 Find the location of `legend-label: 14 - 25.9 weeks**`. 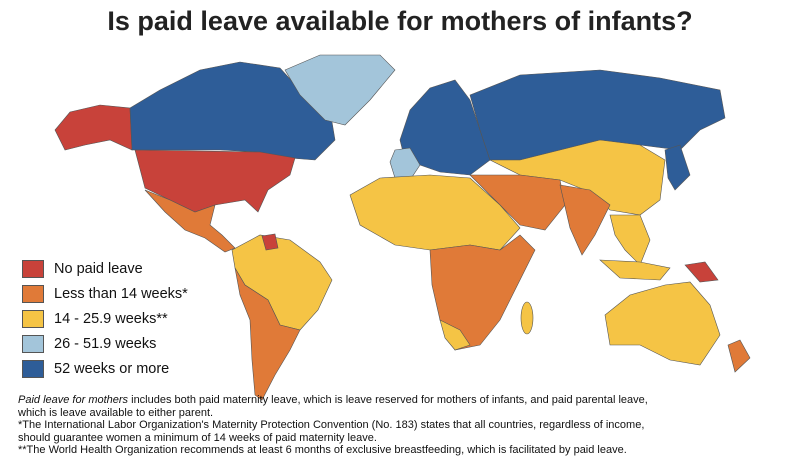

legend-label: 14 - 25.9 weeks** is located at coordinates (111, 318).